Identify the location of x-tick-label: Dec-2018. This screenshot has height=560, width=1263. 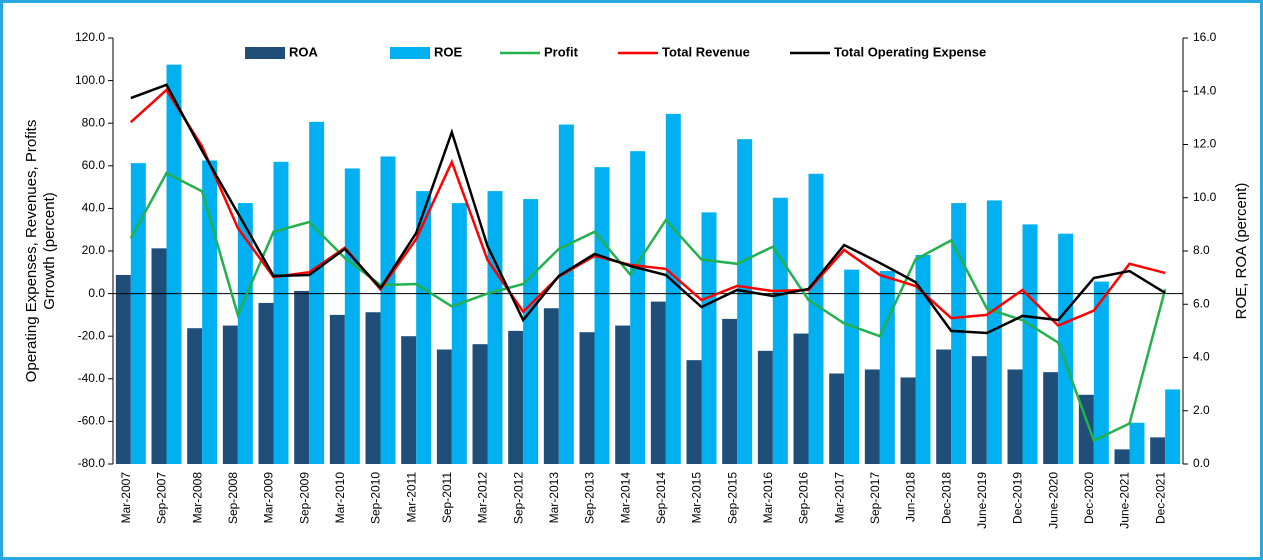
(946, 498).